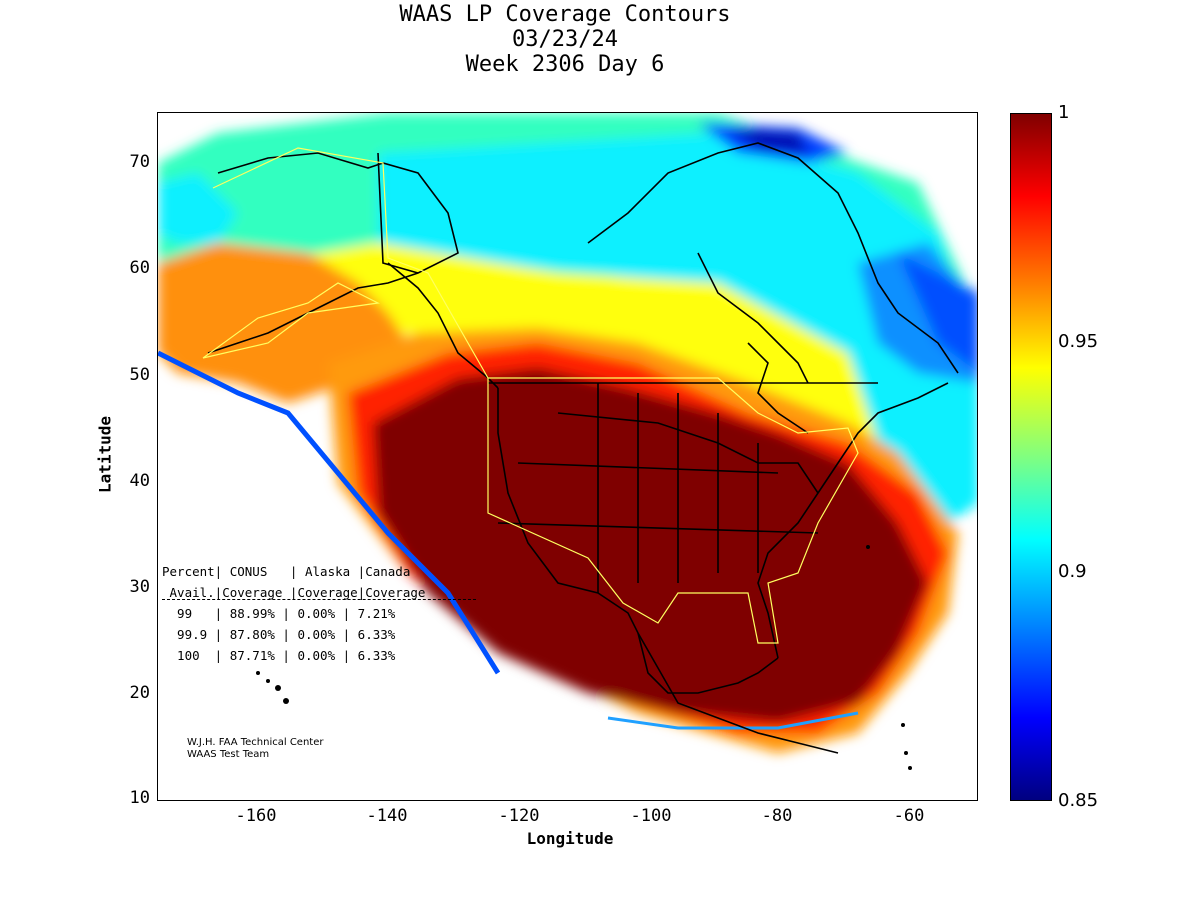 This screenshot has width=1200, height=900. Describe the element at coordinates (198, 208) in the screenshot. I see `zone-cyan-west` at that location.